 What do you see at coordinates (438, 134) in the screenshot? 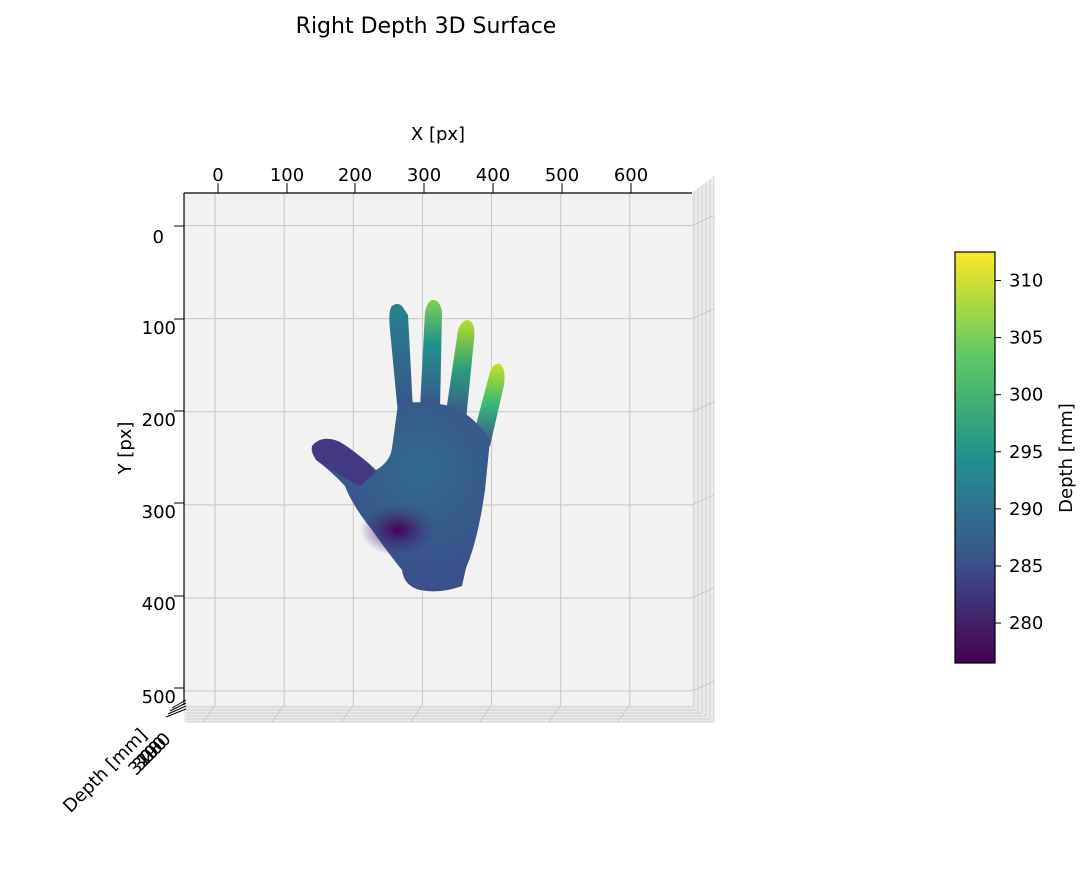
I see `x-axis-label: X [px]` at bounding box center [438, 134].